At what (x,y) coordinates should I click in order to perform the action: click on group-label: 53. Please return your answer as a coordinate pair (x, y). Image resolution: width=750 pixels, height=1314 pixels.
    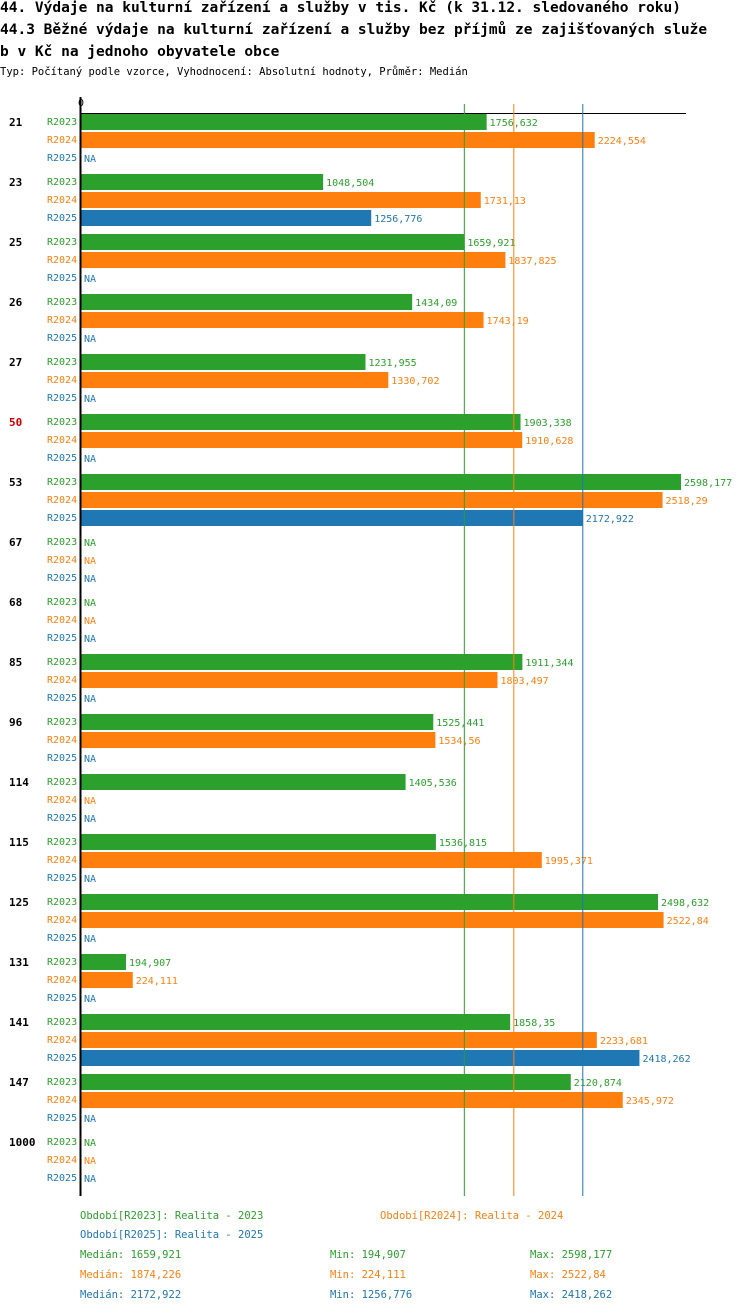
    Looking at the image, I should click on (15, 482).